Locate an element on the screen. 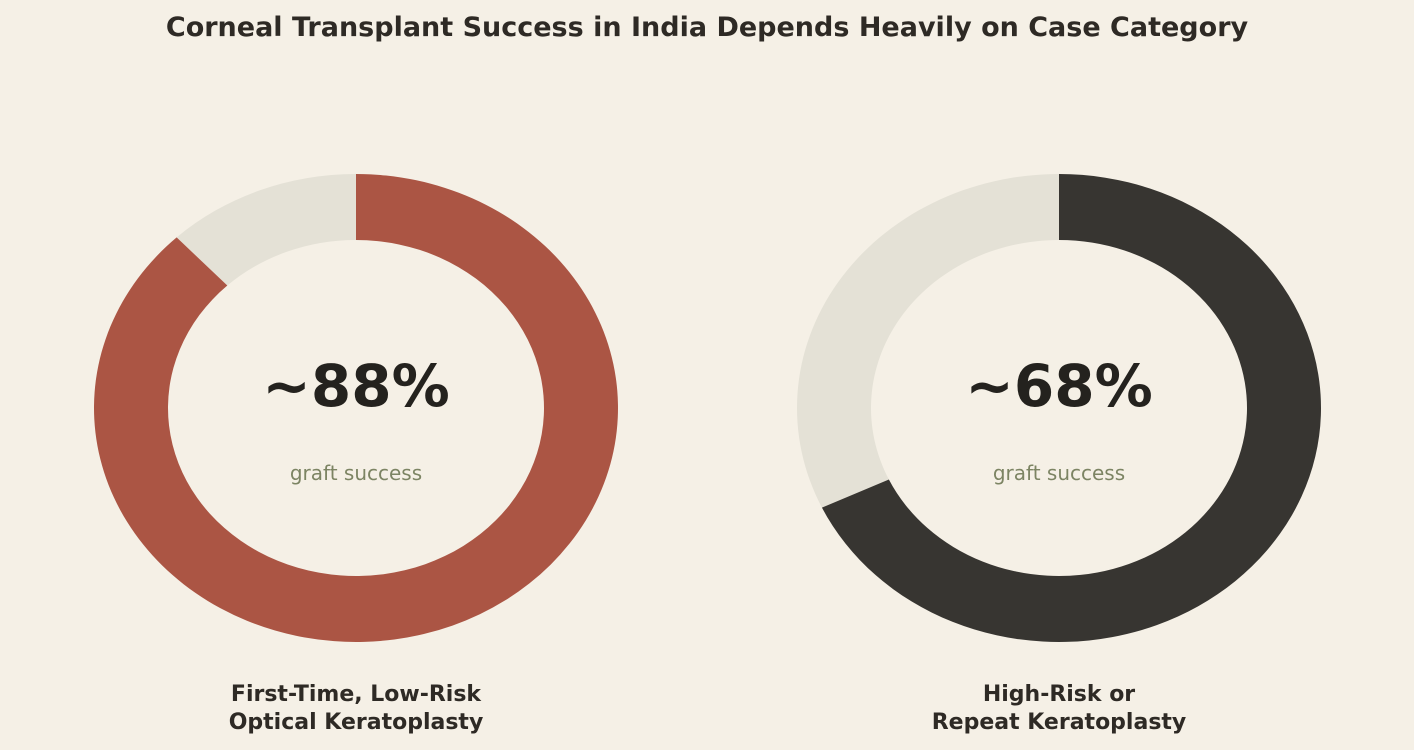  donut-2-sublabel: graft success is located at coordinates (1059, 473).